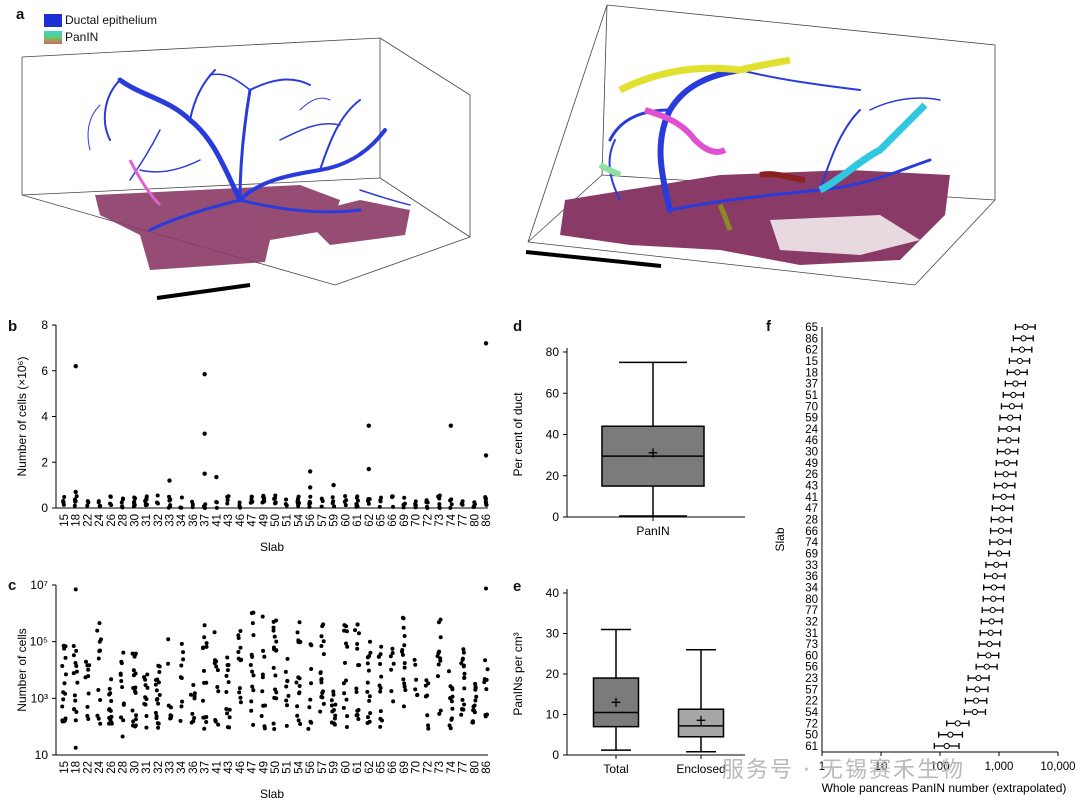 Image resolution: width=1080 pixels, height=803 pixels. What do you see at coordinates (288, 520) in the screenshot?
I see `x-tick-label: 51` at bounding box center [288, 520].